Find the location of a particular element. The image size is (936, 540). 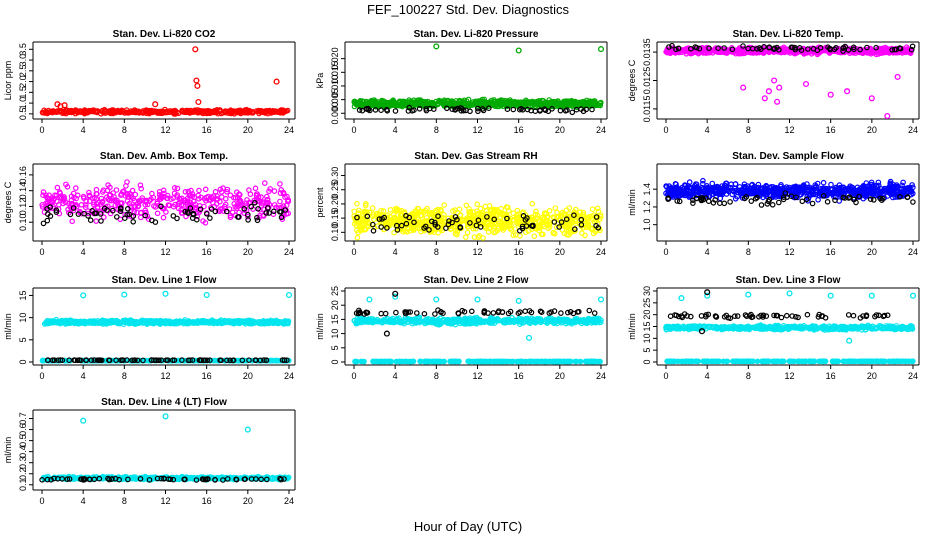

y-tick-label: 0.0115 is located at coordinates (647, 108).